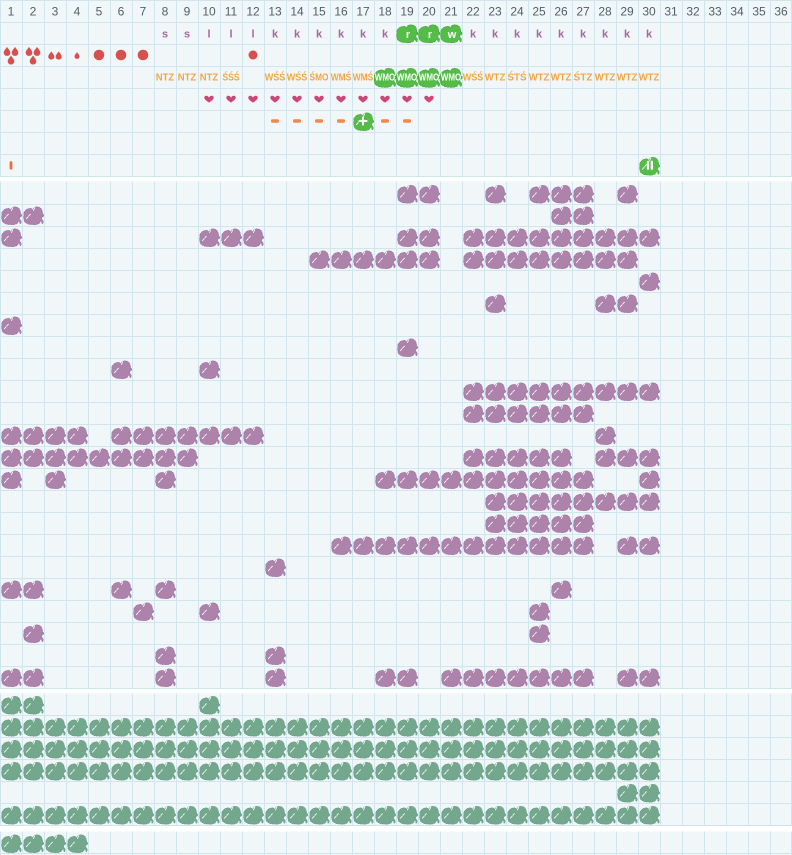  What do you see at coordinates (452, 35) in the screenshot?
I see `svg-text: w` at bounding box center [452, 35].